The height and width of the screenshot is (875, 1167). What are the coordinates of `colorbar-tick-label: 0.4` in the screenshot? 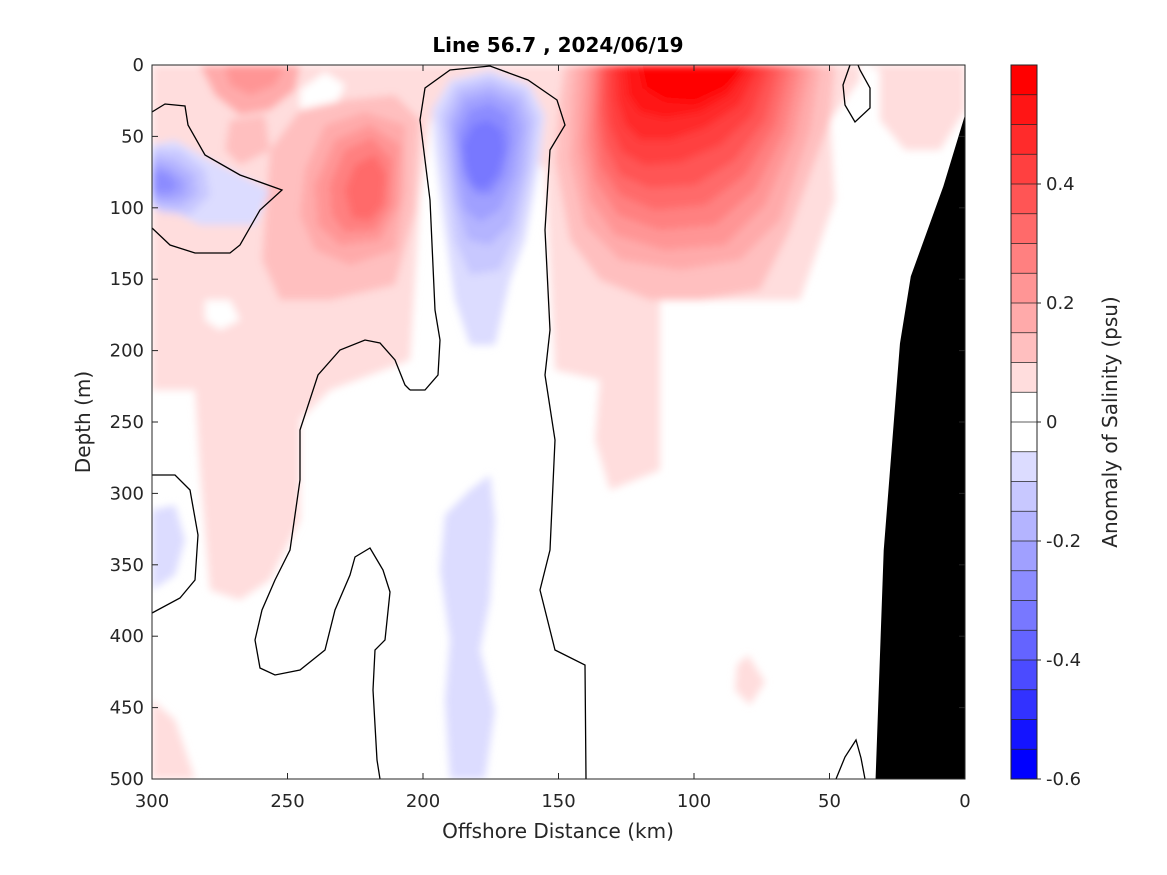 It's located at (1060, 184).